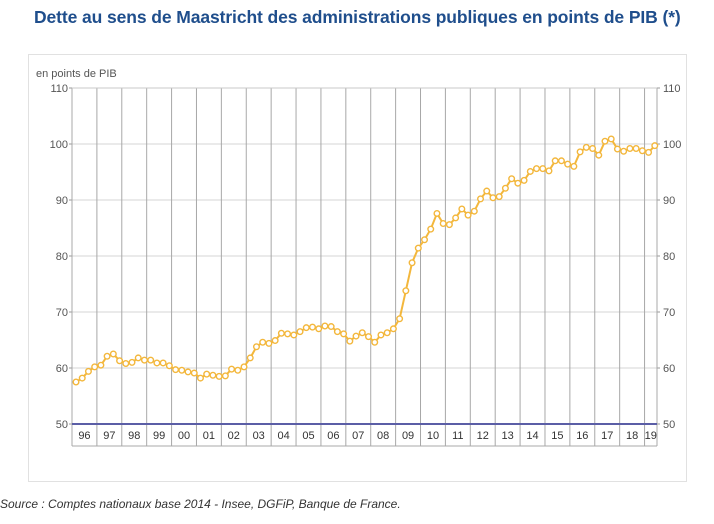 The image size is (714, 524). Describe the element at coordinates (672, 145) in the screenshot. I see `y-tick-label-right: 100` at that location.